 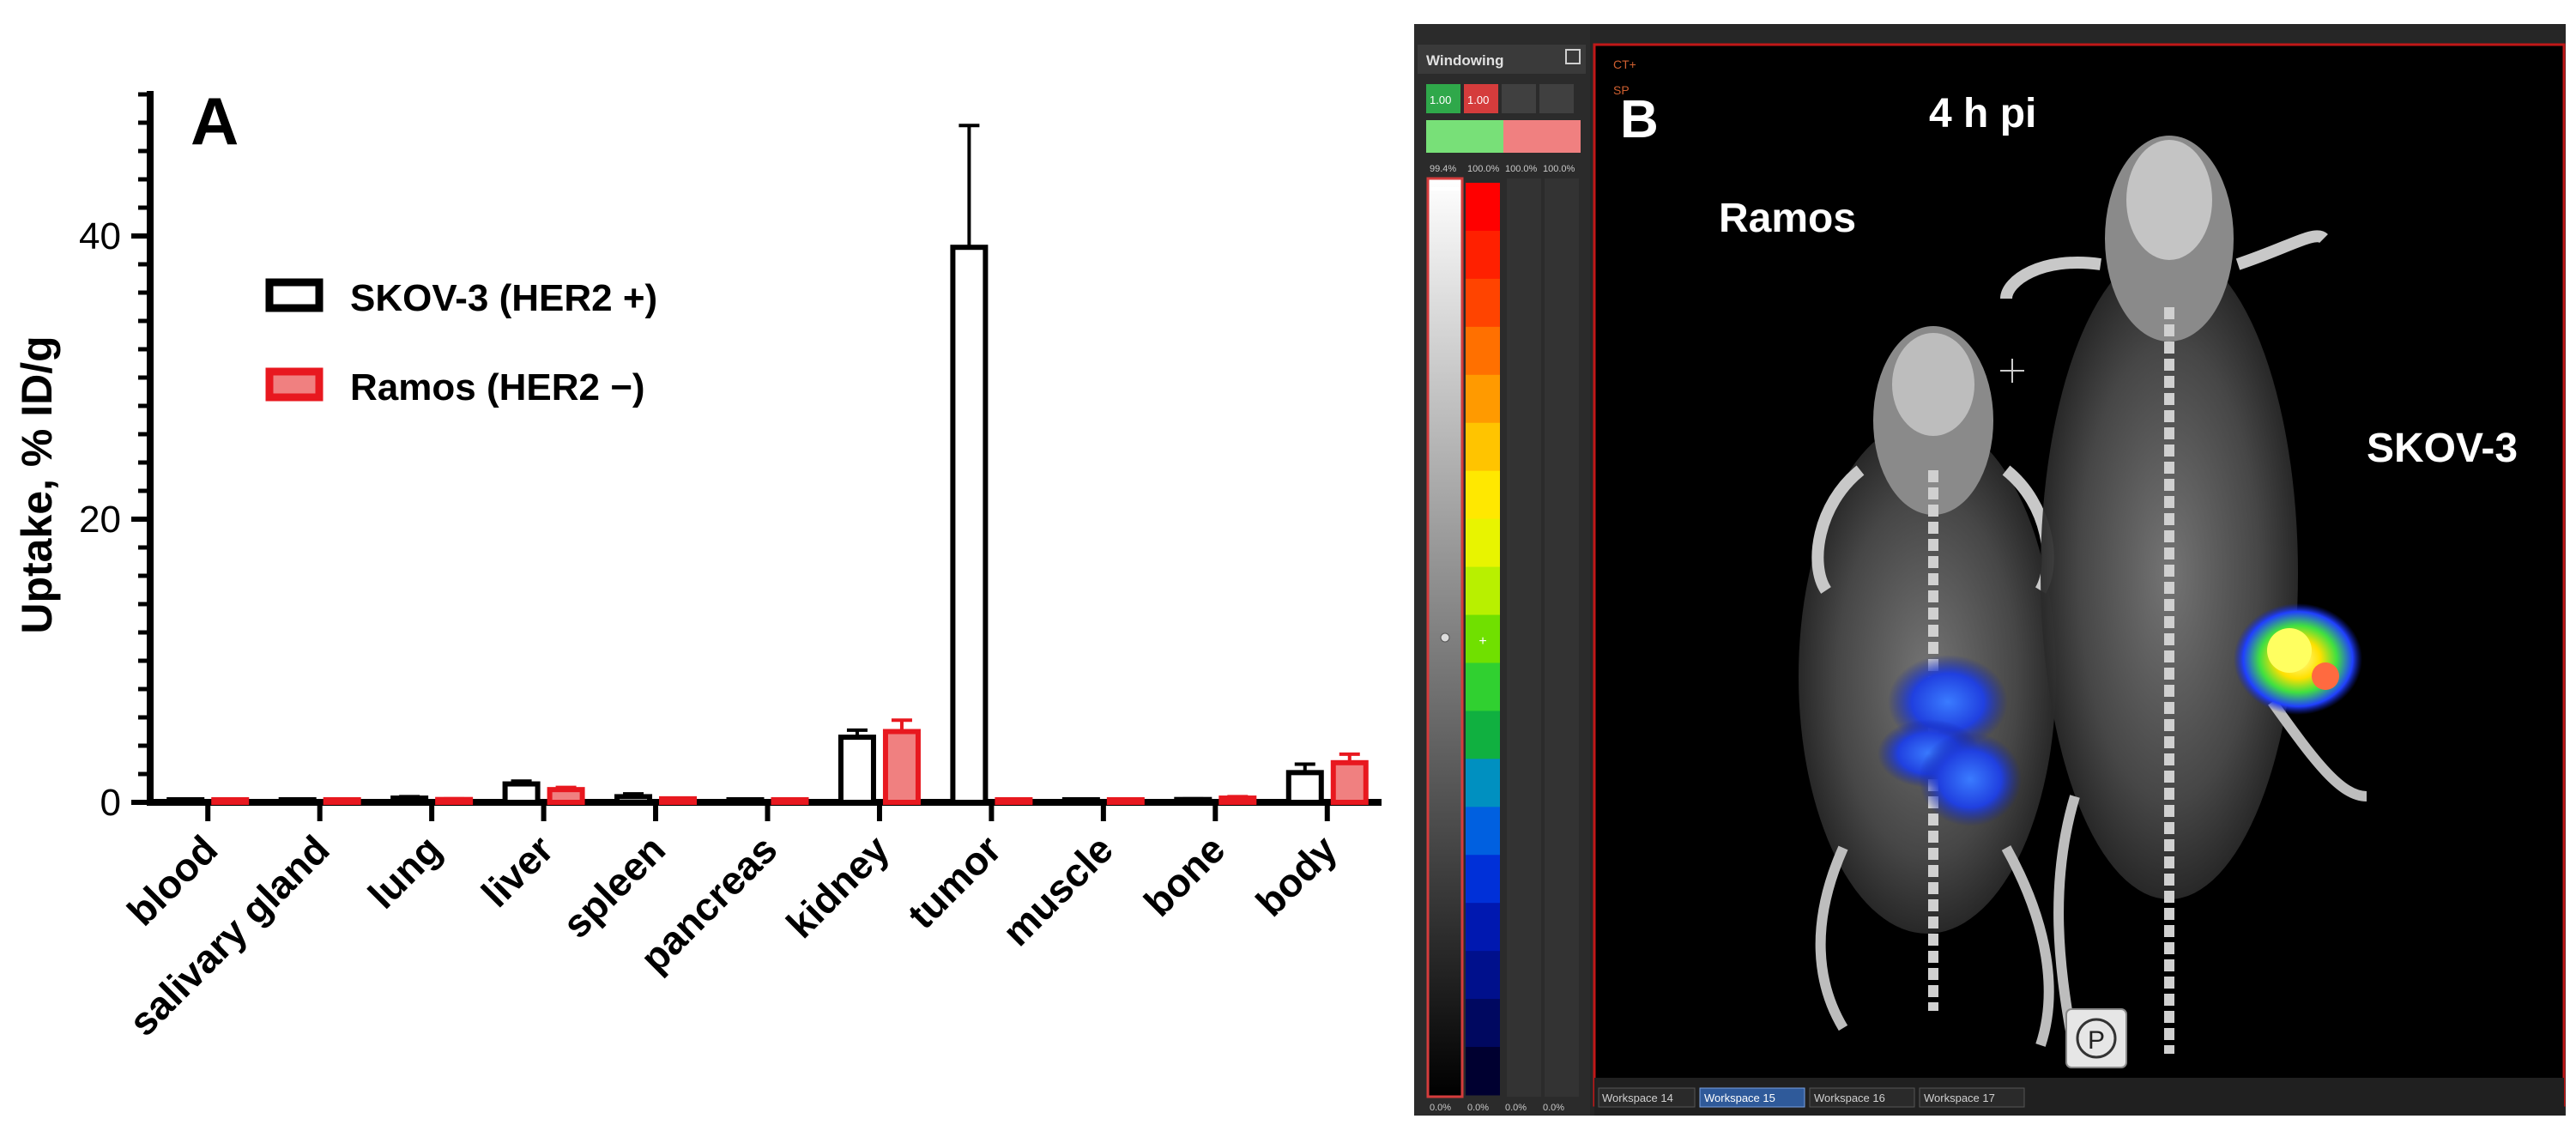 I want to click on y-axis-label: Uptake, % ID/g, so click(x=37, y=485).